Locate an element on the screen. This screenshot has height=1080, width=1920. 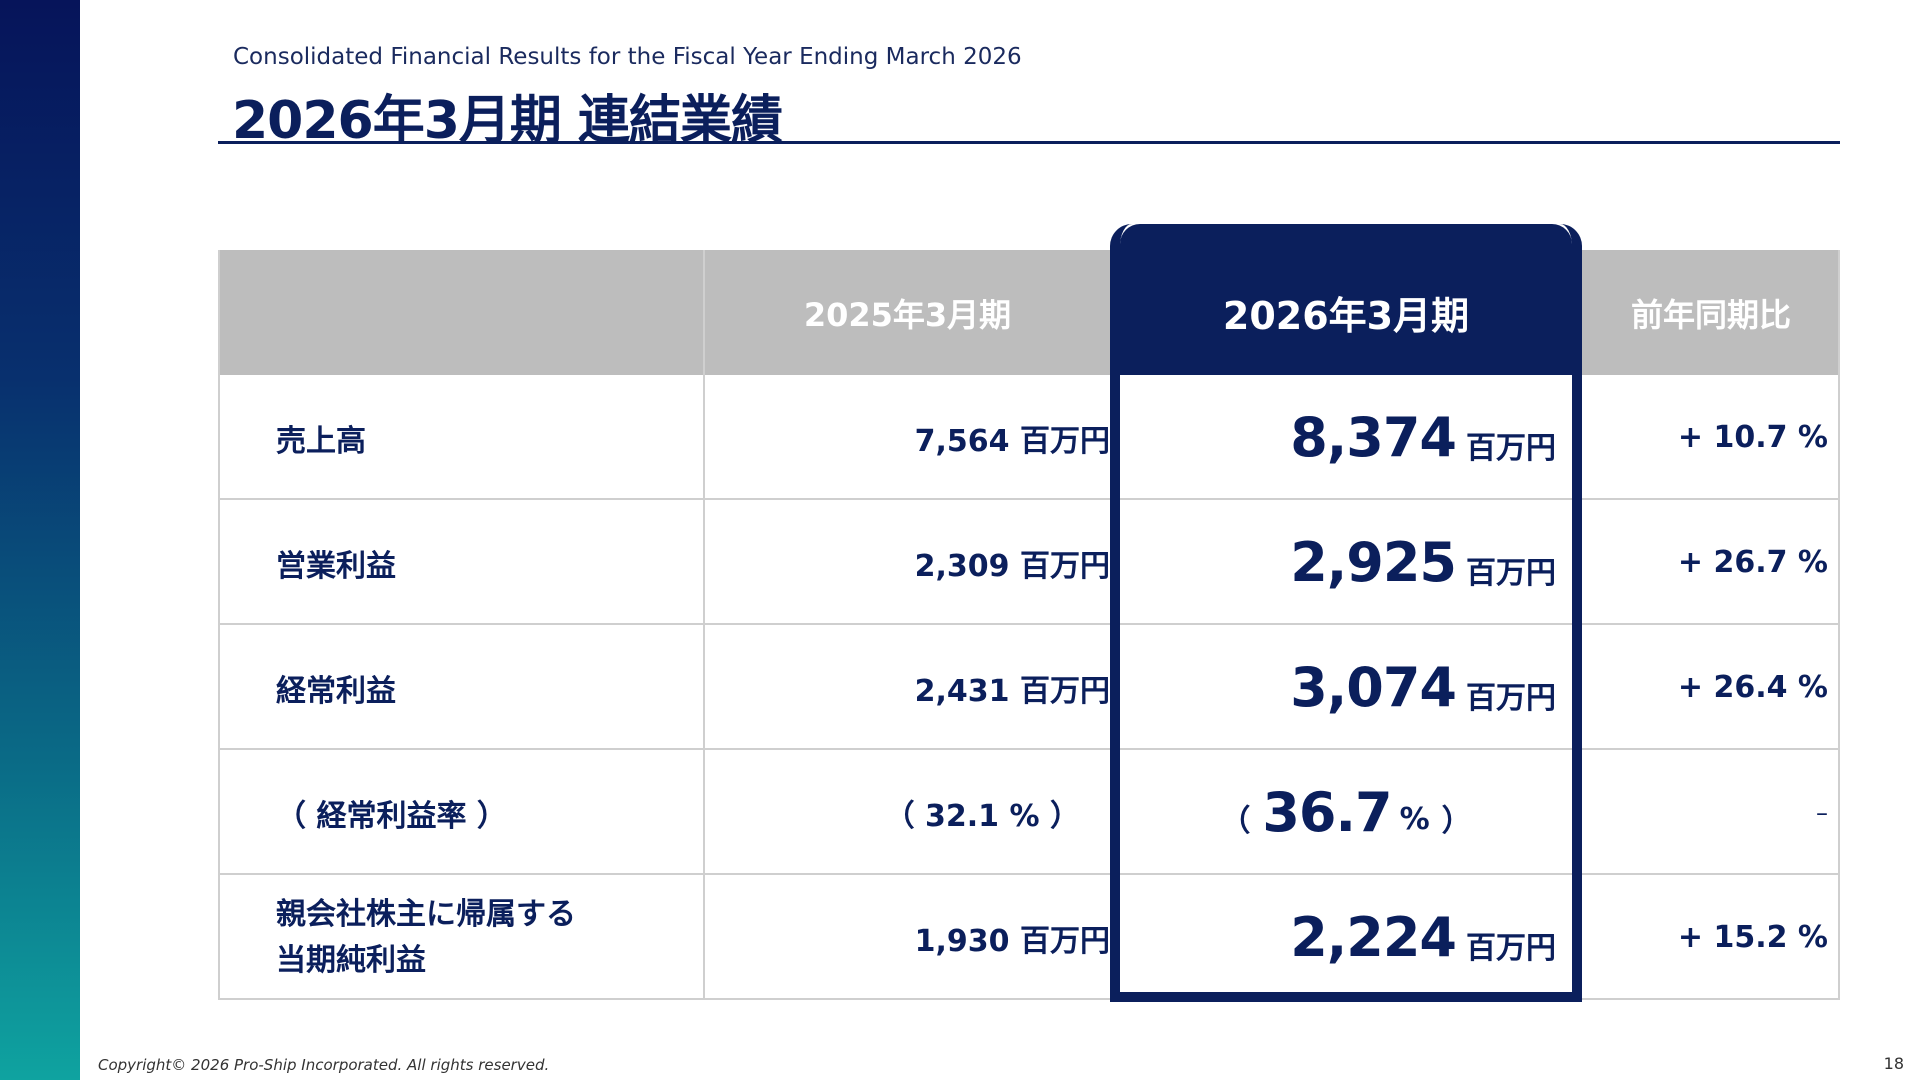
current-value-cell: 2,925 百万円 is located at coordinates (1346, 562).